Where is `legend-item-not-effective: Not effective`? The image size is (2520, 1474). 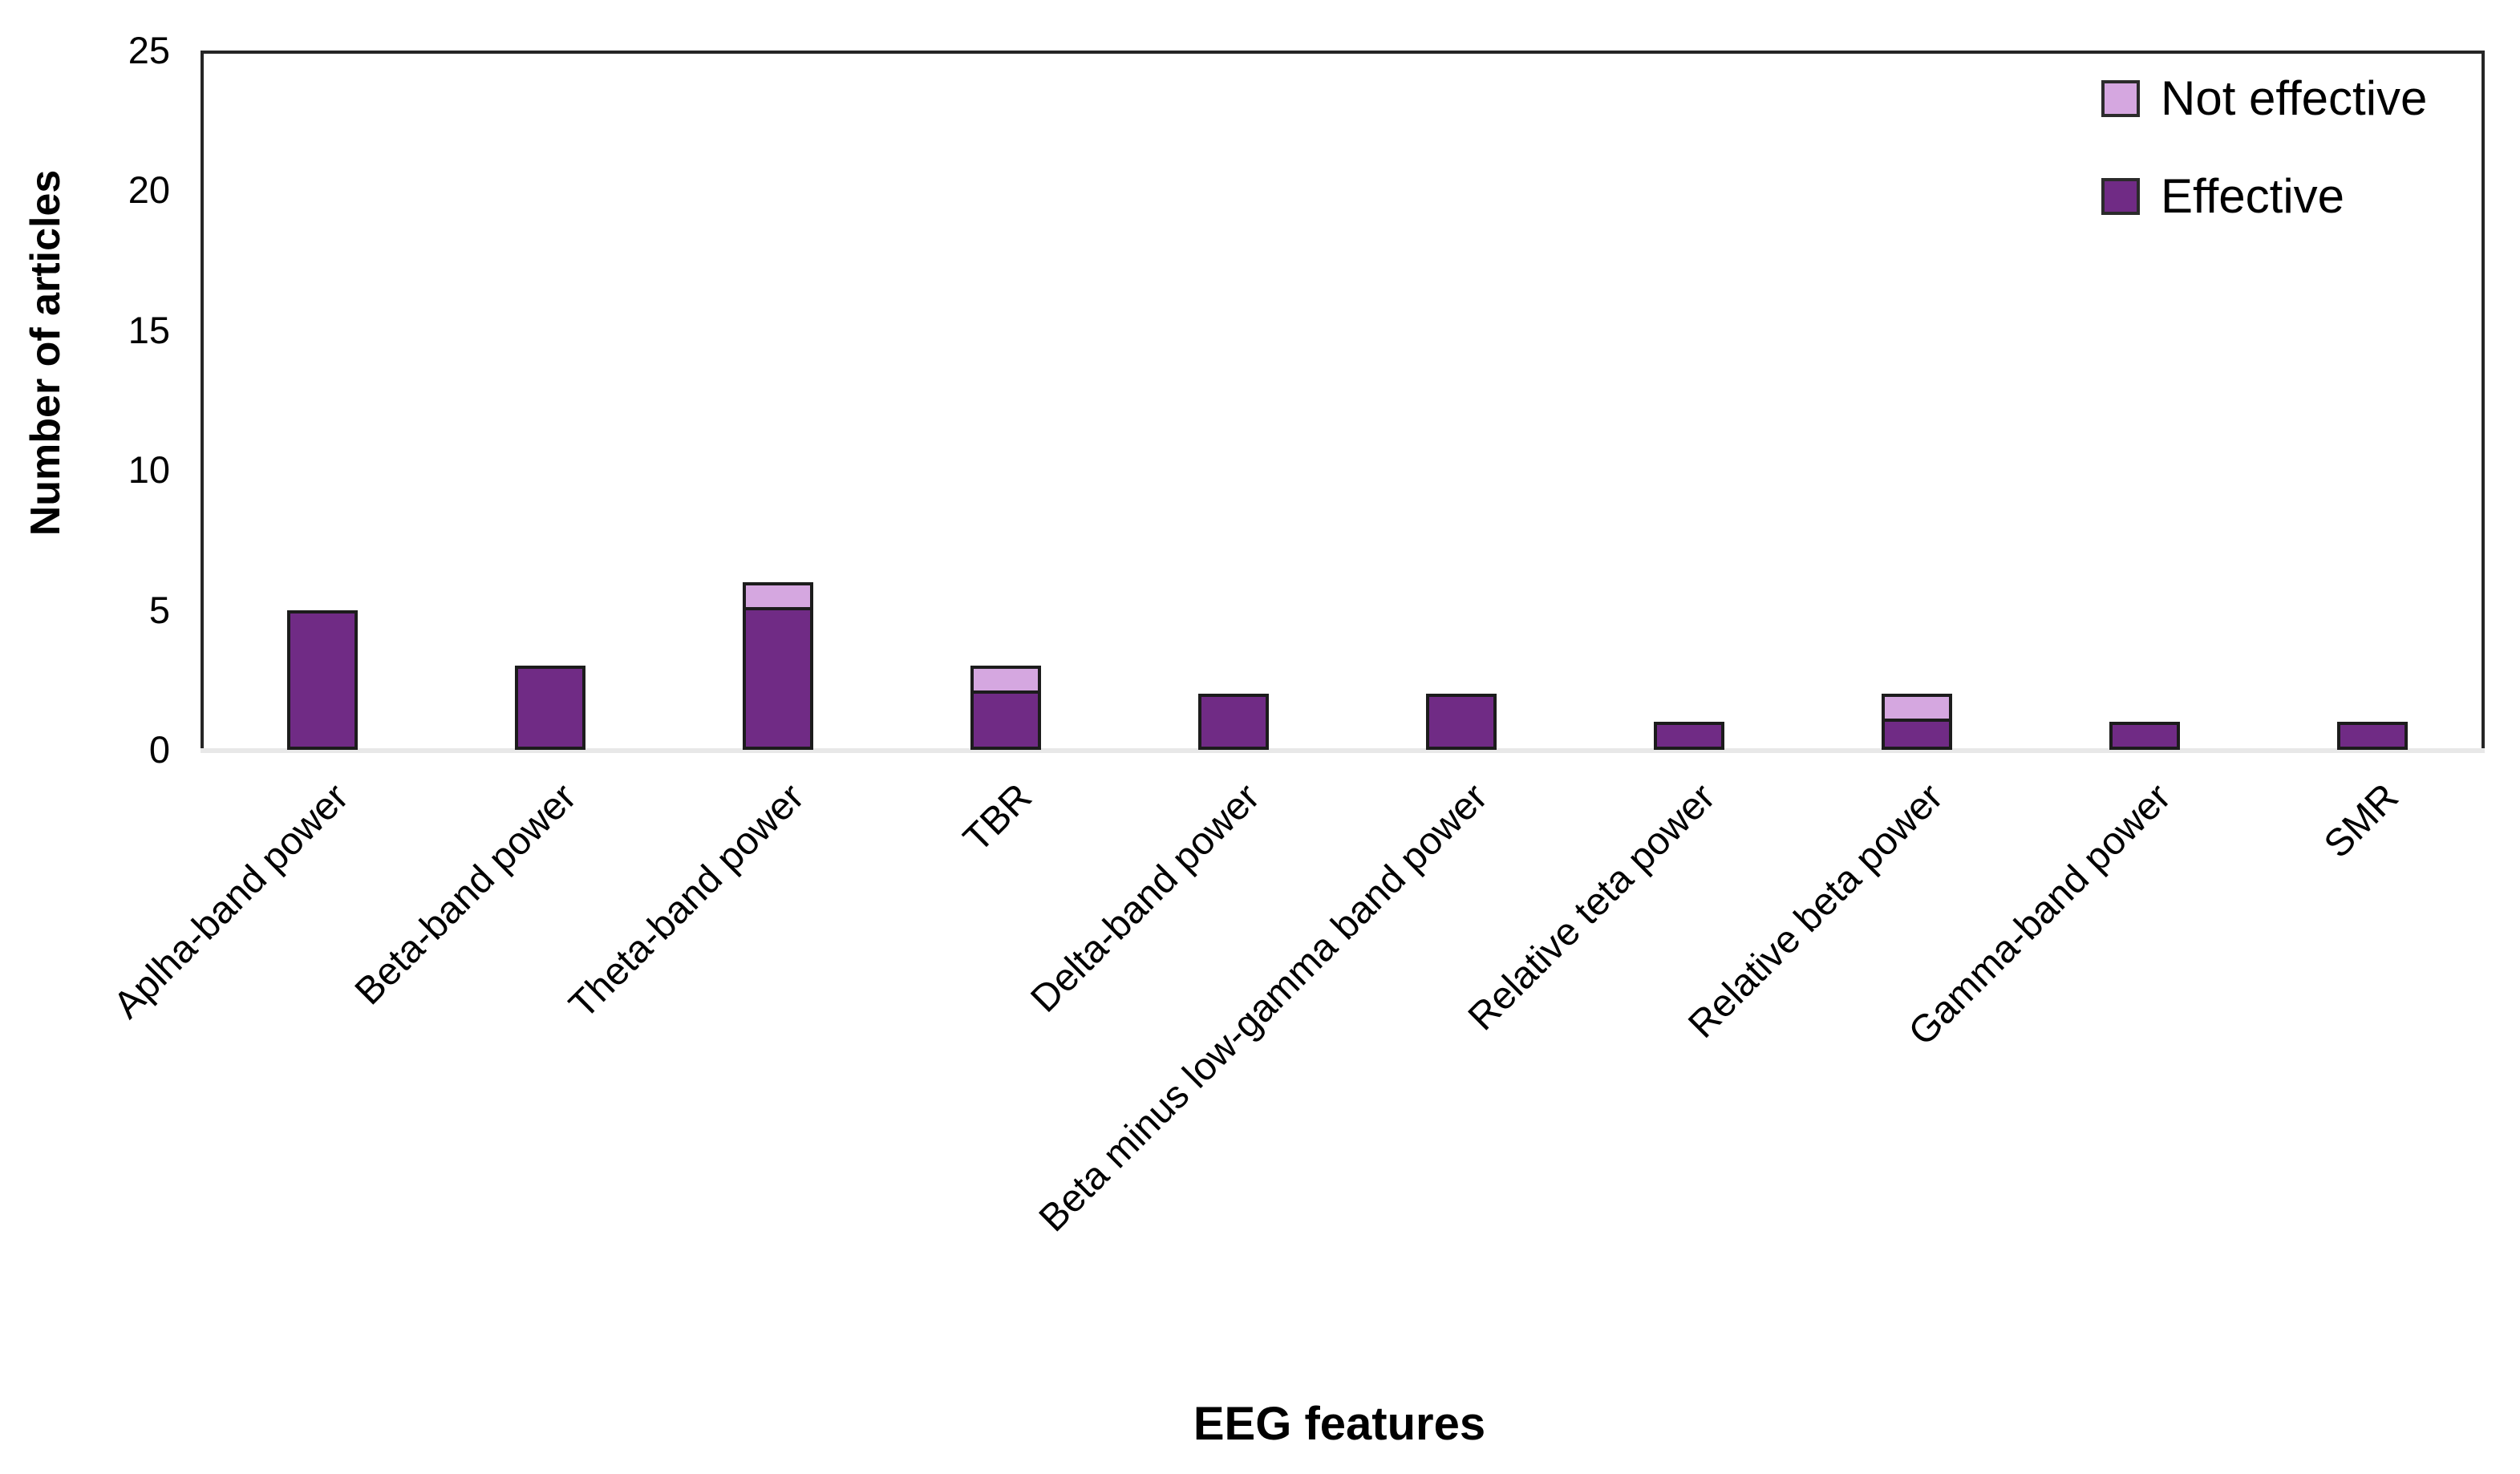
legend-item-not-effective: Not effective is located at coordinates (2264, 98).